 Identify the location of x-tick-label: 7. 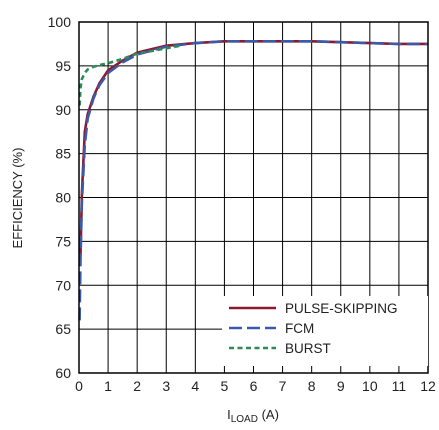
(283, 386).